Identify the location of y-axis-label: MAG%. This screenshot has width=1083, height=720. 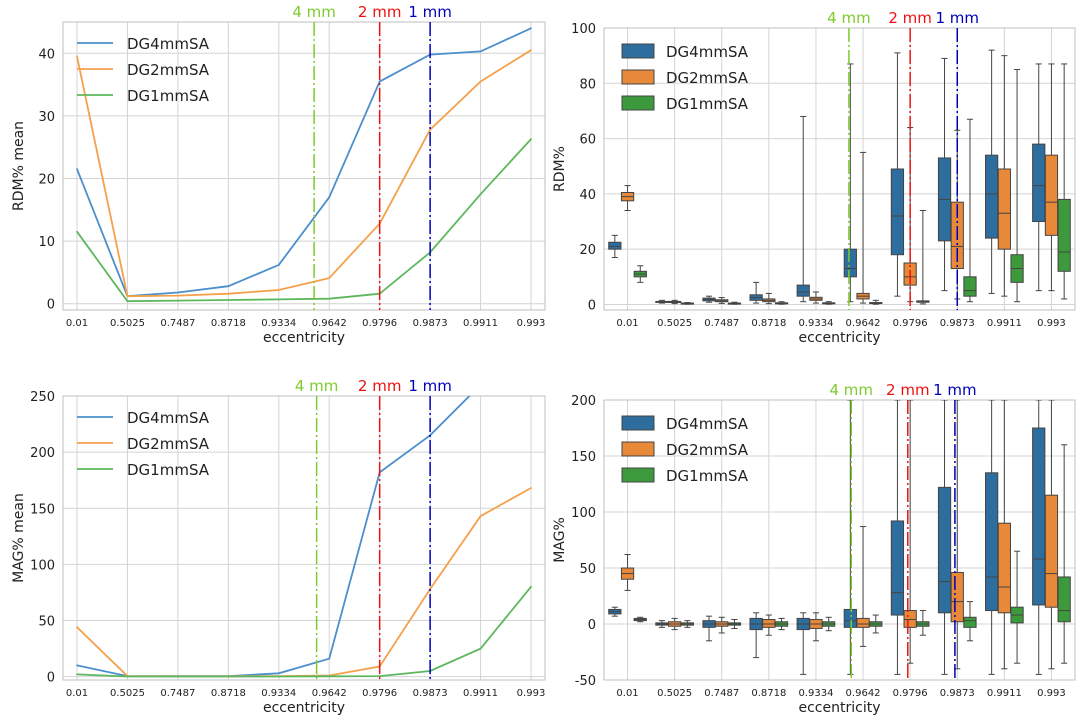
(560, 540).